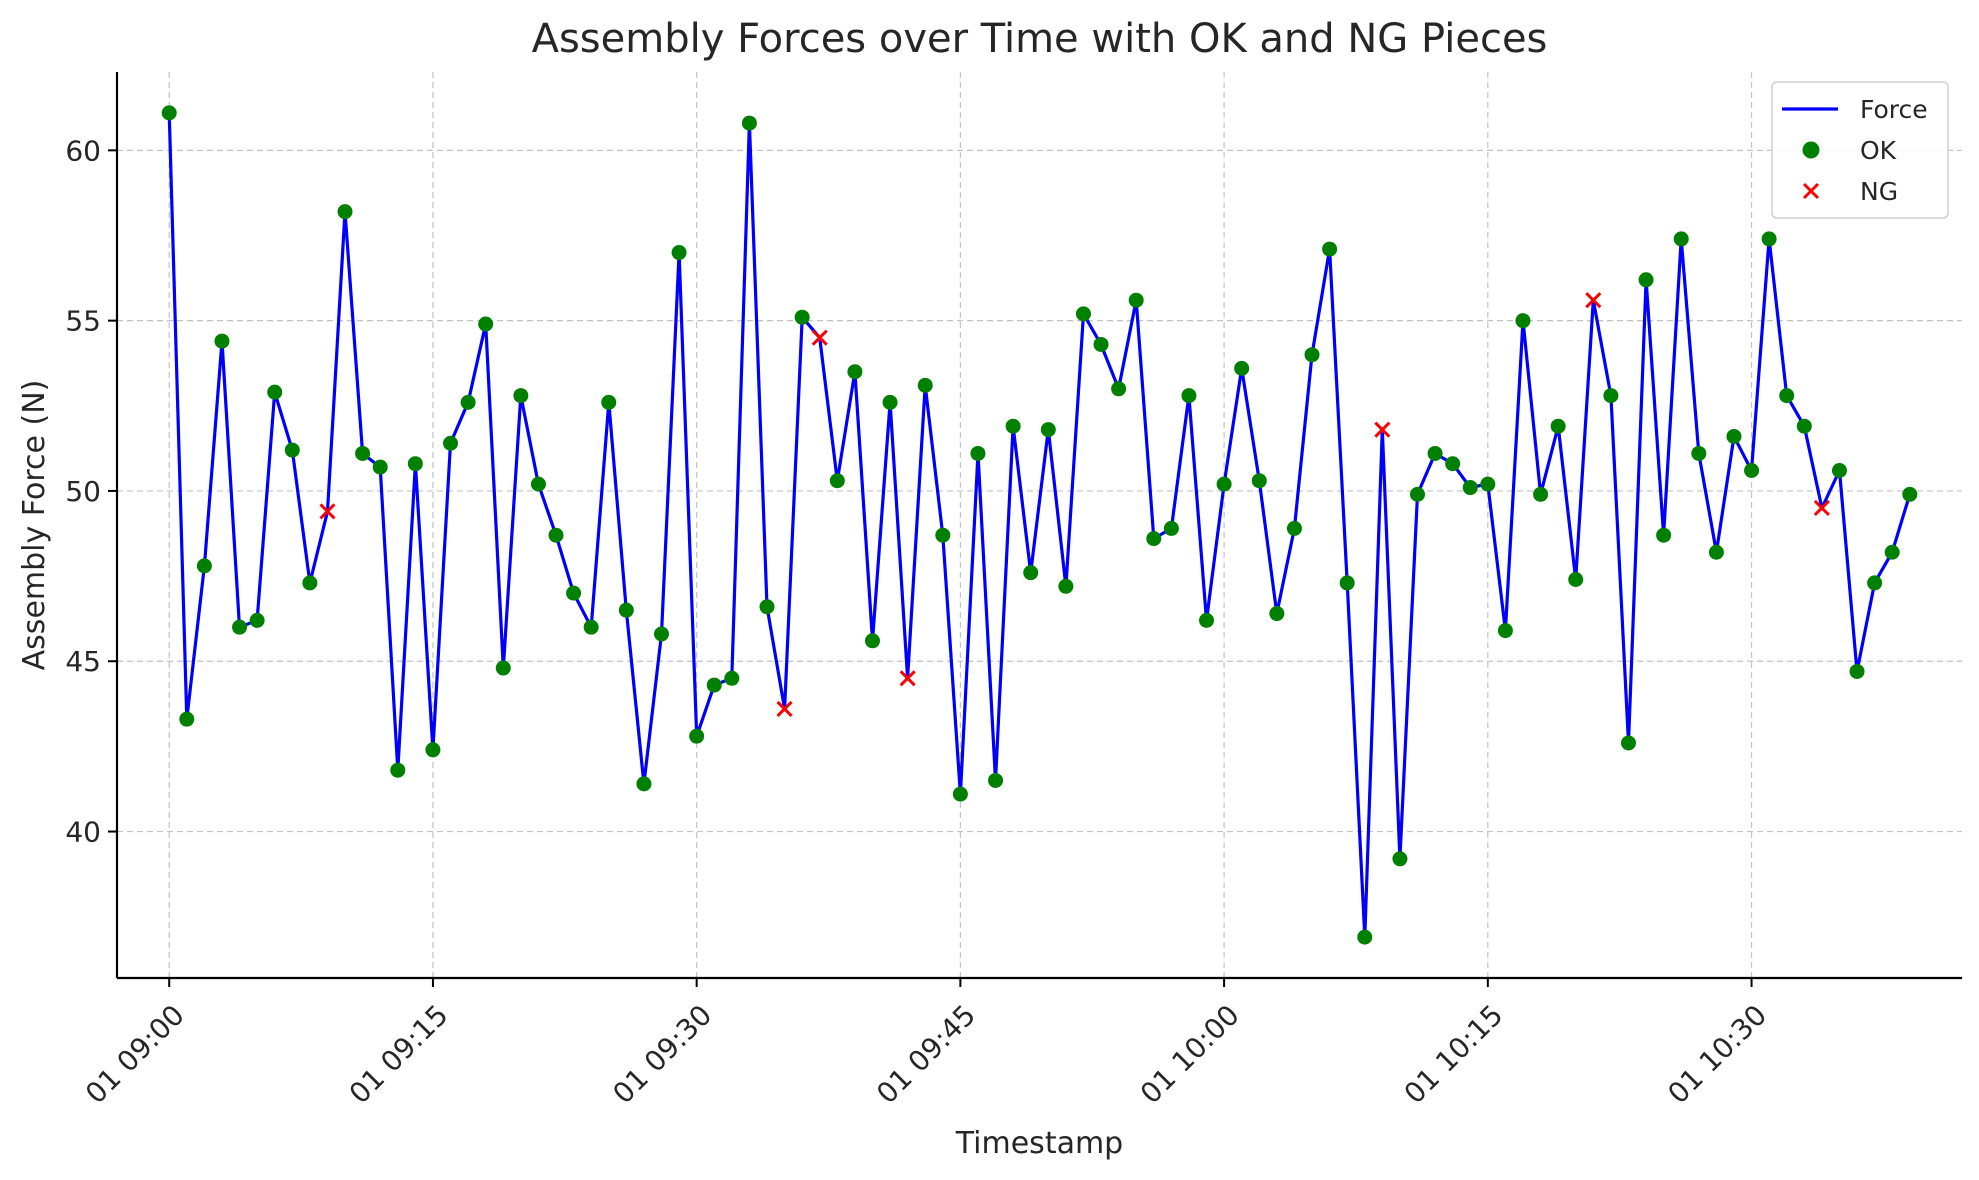 Image resolution: width=1979 pixels, height=1180 pixels. I want to click on y-tick-label: 40, so click(83, 832).